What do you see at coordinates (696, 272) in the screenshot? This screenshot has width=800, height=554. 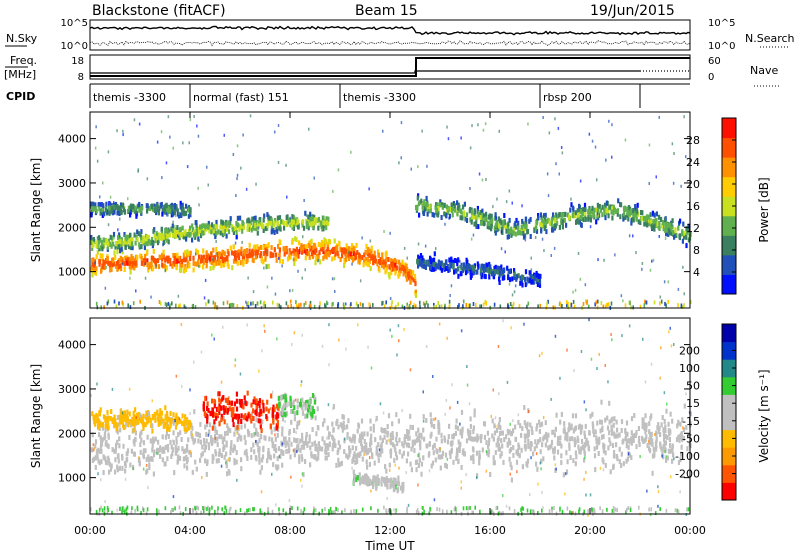 I see `colorbar-tick-label: 4` at bounding box center [696, 272].